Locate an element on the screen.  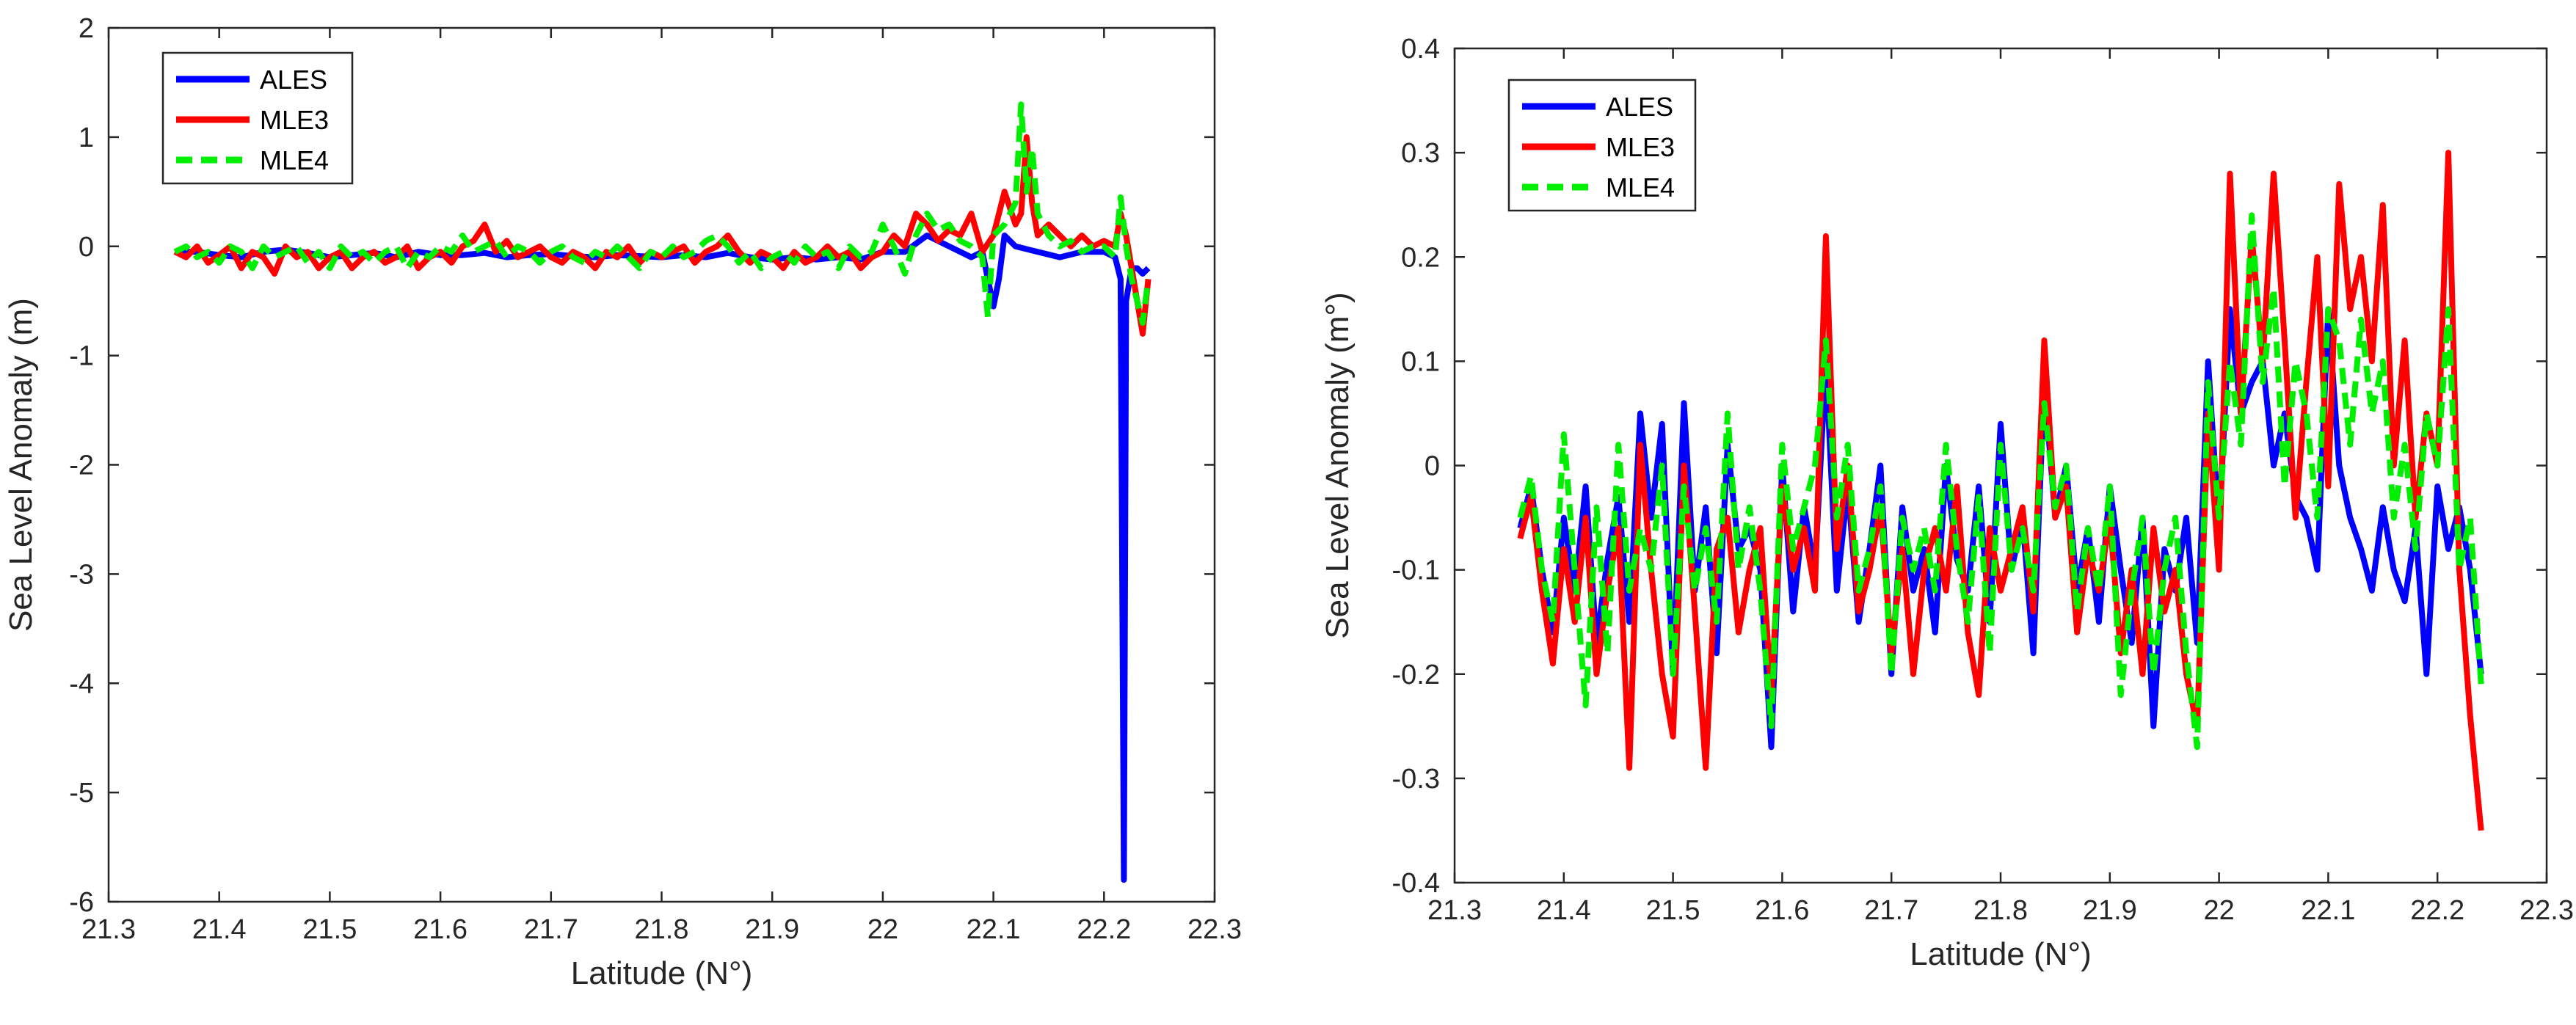
y-tick-label: 1 is located at coordinates (86, 138).